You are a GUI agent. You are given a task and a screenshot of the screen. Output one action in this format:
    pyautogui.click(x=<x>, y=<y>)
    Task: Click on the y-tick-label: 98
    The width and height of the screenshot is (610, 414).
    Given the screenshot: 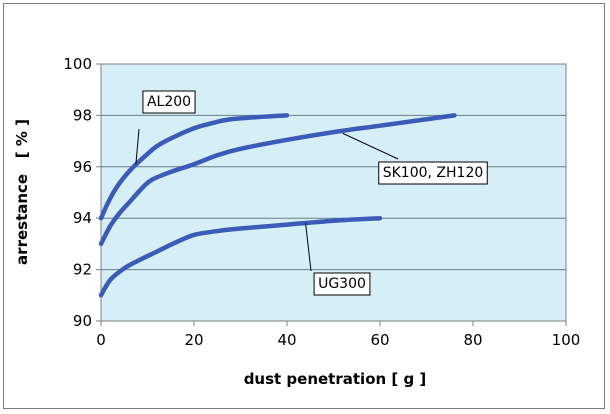 What is the action you would take?
    pyautogui.click(x=82, y=115)
    